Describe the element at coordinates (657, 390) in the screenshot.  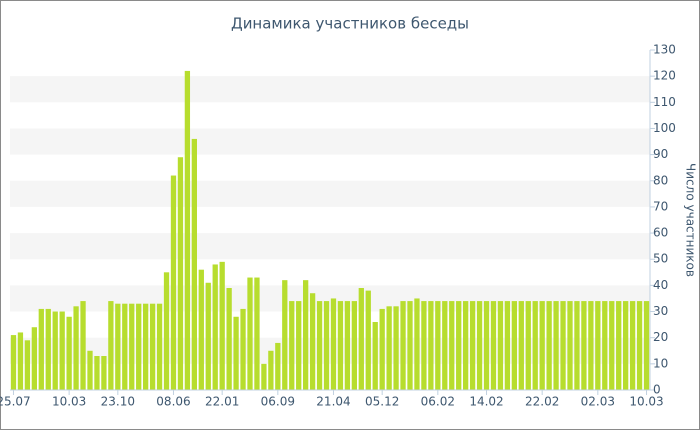
I see `y-tick-label: 0` at that location.